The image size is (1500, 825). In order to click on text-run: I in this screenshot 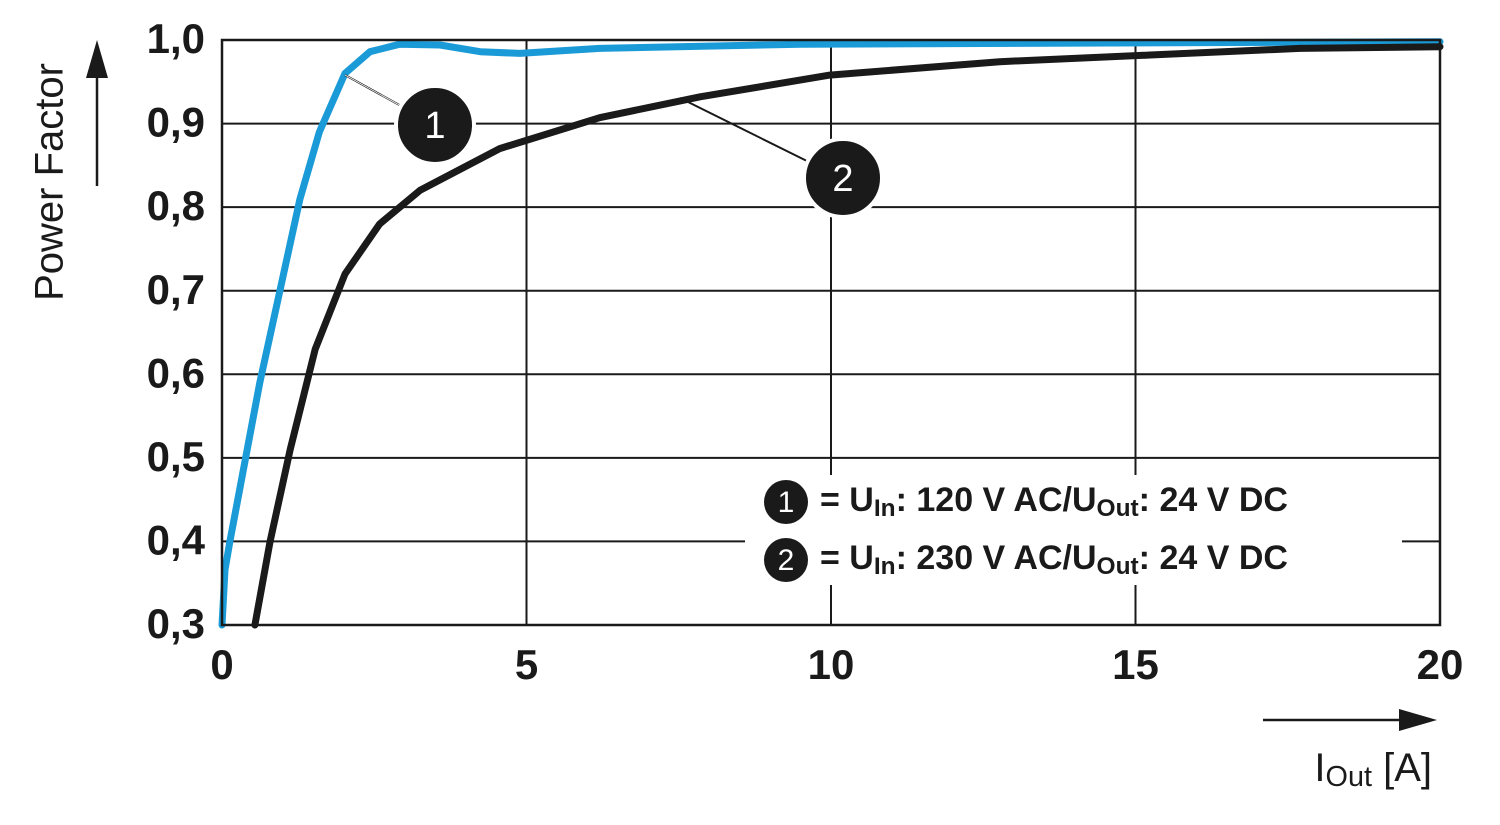, I will do `click(1319, 768)`.